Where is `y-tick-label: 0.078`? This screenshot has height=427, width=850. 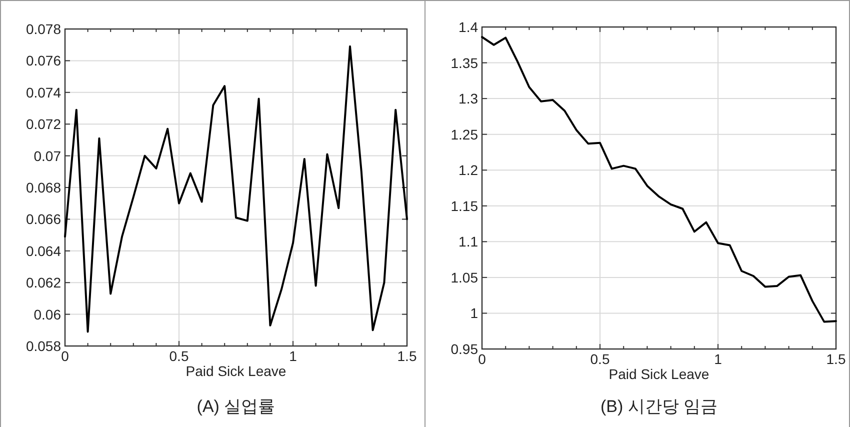 y-tick-label: 0.078 is located at coordinates (44, 29).